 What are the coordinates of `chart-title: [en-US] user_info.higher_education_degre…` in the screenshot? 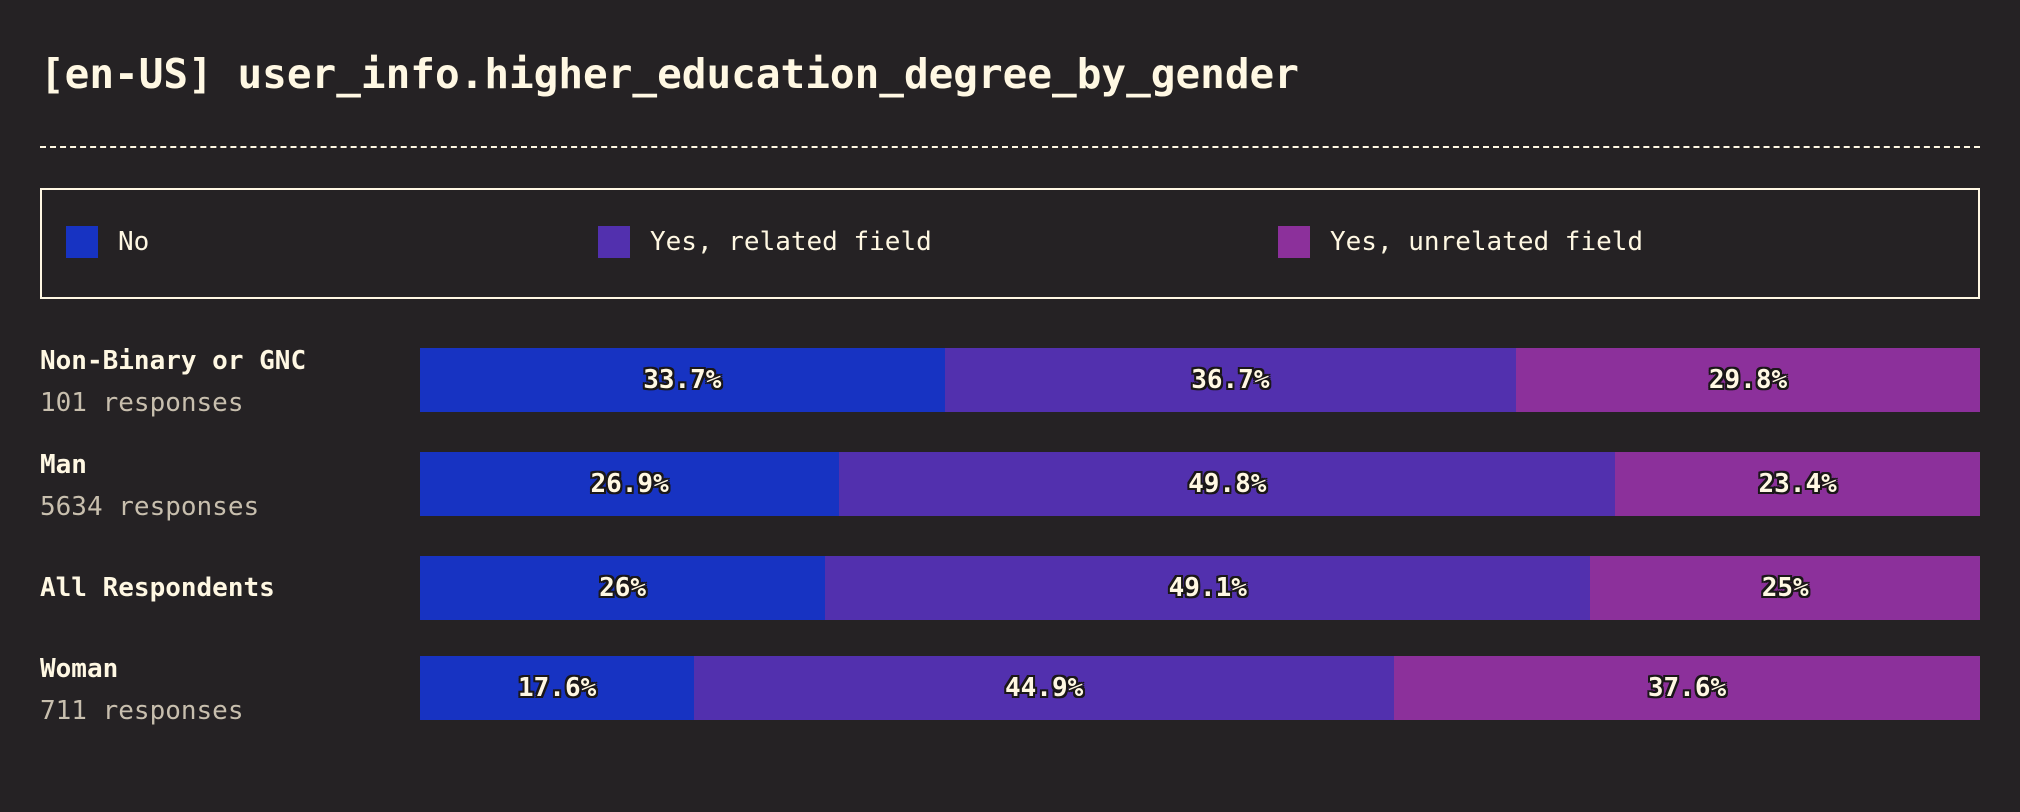 It's located at (669, 74).